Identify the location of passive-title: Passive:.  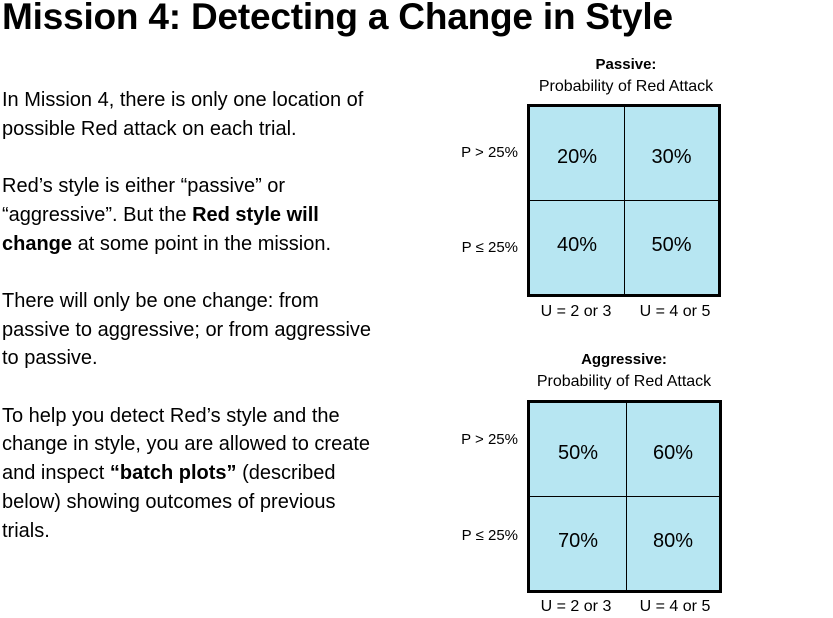
(626, 64).